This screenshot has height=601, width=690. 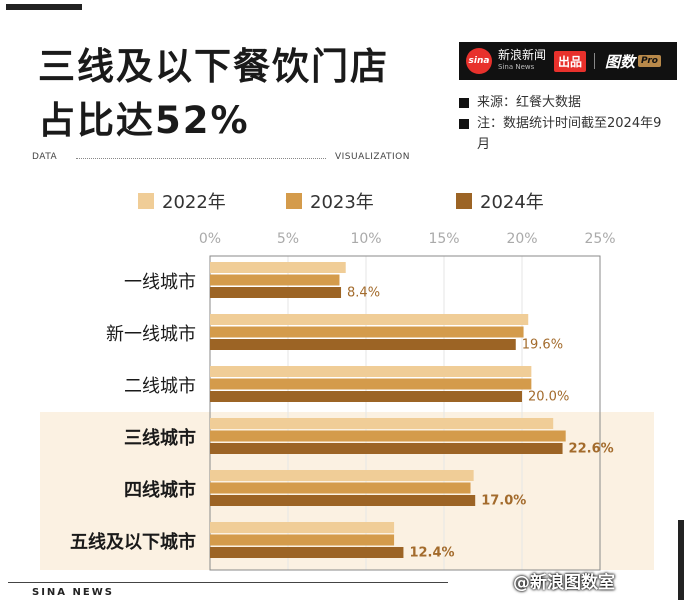 What do you see at coordinates (160, 438) in the screenshot?
I see `category-label: 三线城市` at bounding box center [160, 438].